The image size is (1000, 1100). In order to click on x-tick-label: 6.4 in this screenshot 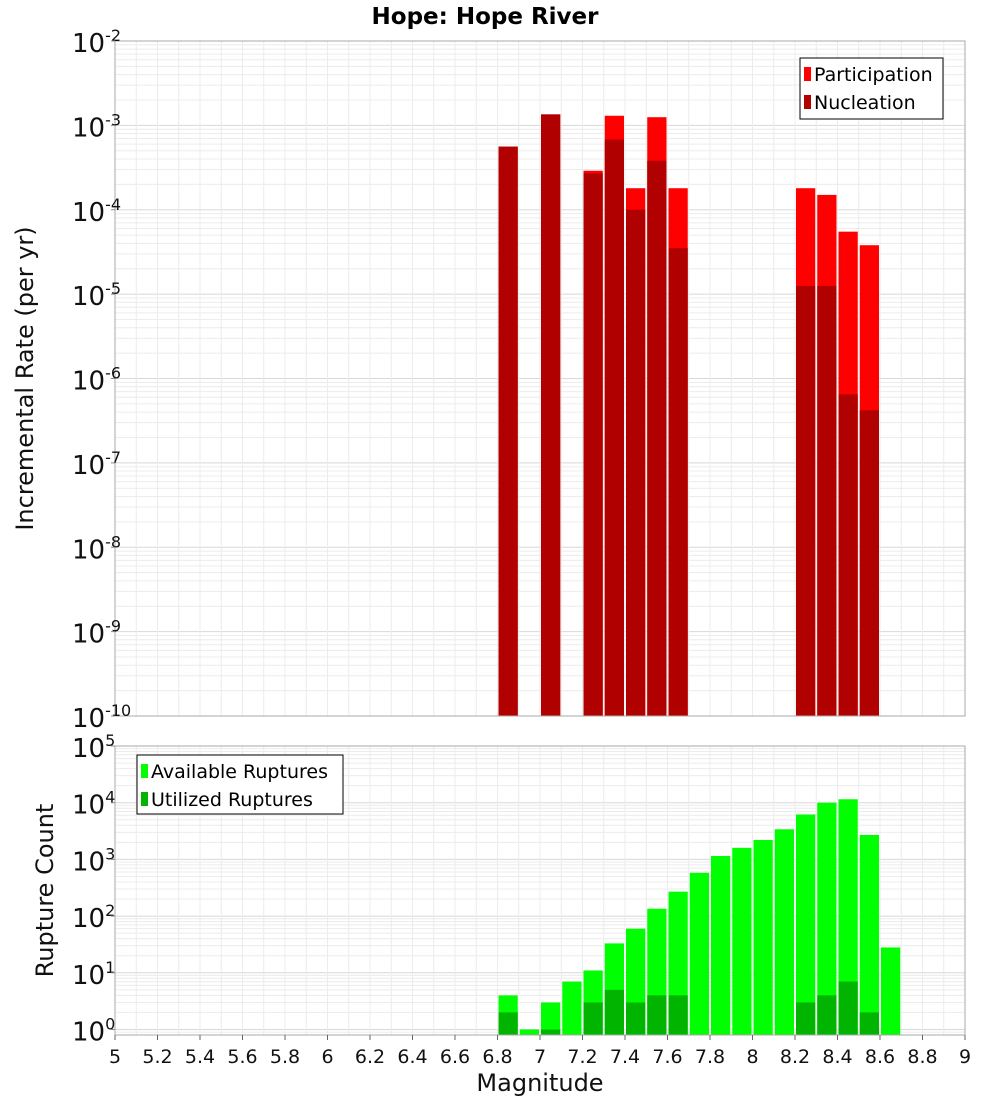, I will do `click(412, 1057)`.